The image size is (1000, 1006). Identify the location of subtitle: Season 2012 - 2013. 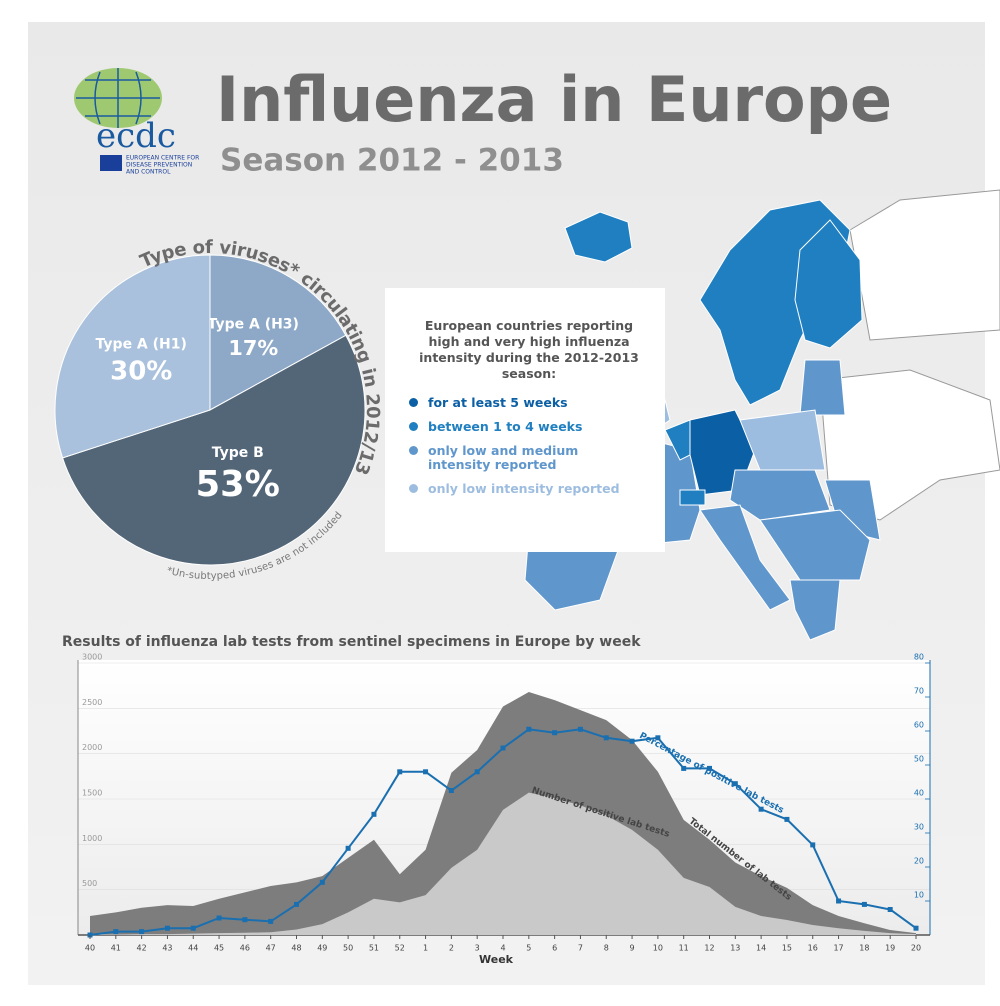
(392, 161).